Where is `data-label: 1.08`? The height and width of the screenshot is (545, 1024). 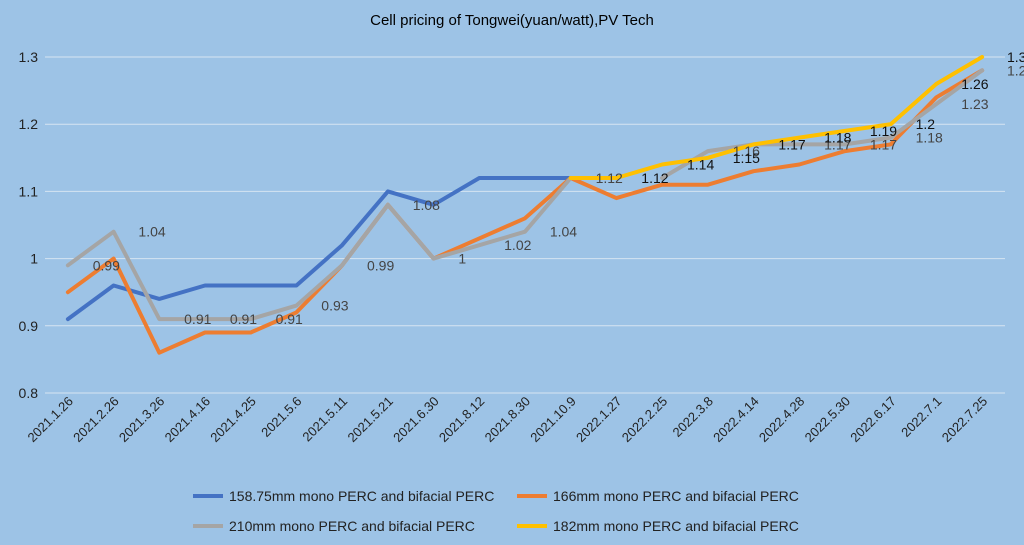 data-label: 1.08 is located at coordinates (426, 205).